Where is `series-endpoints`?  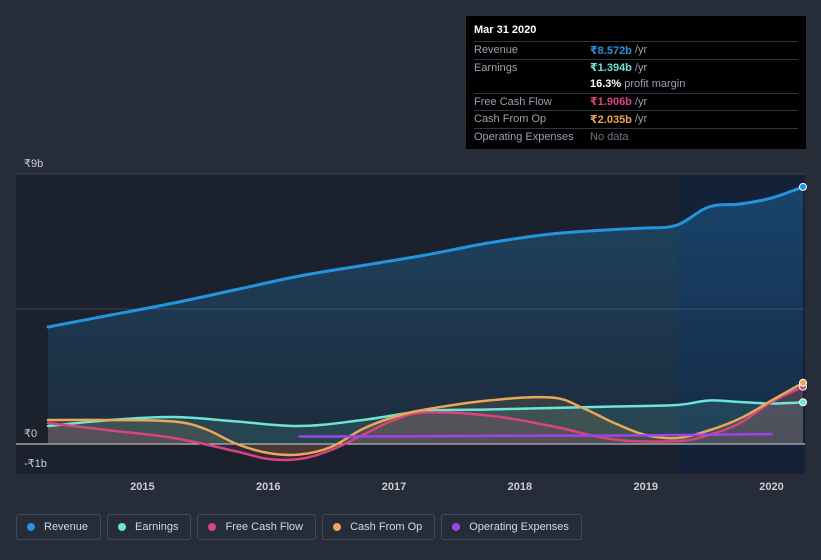 series-endpoints is located at coordinates (803, 294).